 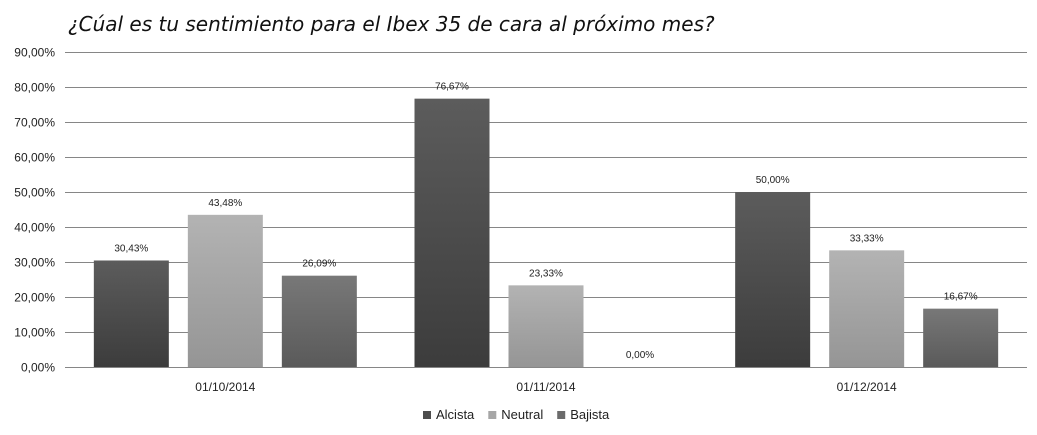 I want to click on data-label: 16,67%, so click(x=961, y=297).